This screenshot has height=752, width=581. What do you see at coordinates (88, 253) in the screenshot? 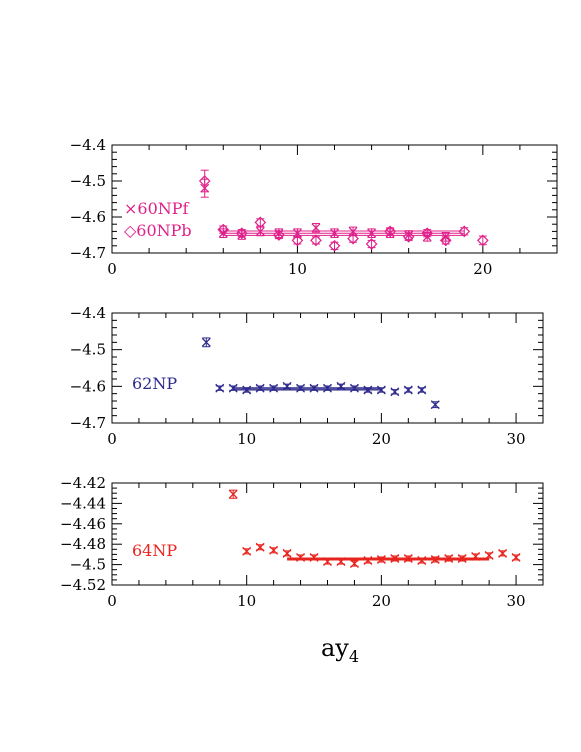
I see `y-tick-label: −4.7` at bounding box center [88, 253].